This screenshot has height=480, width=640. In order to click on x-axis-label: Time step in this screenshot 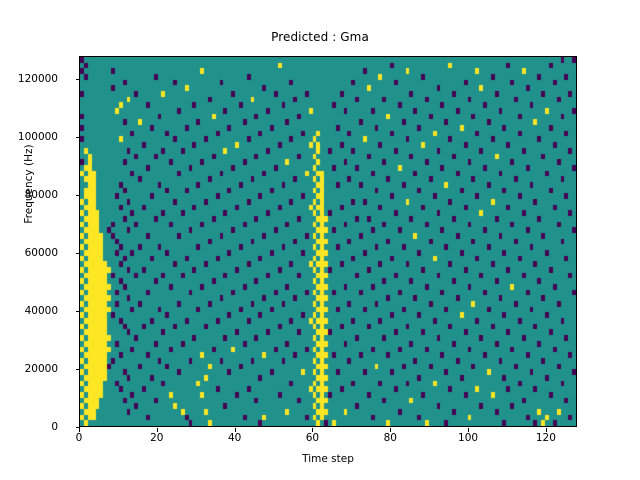, I will do `click(328, 459)`.